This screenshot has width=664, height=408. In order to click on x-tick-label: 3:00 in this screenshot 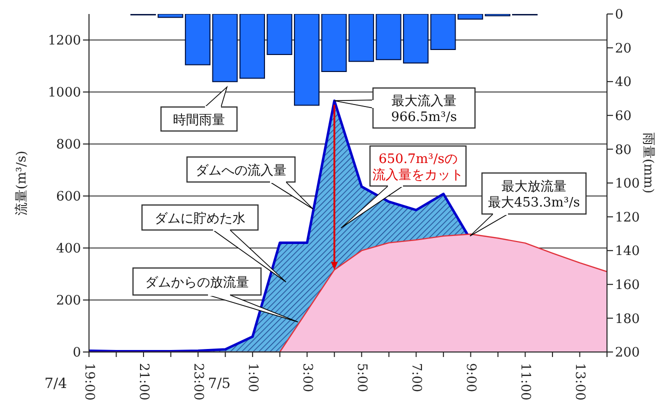, I will do `click(307, 377)`.